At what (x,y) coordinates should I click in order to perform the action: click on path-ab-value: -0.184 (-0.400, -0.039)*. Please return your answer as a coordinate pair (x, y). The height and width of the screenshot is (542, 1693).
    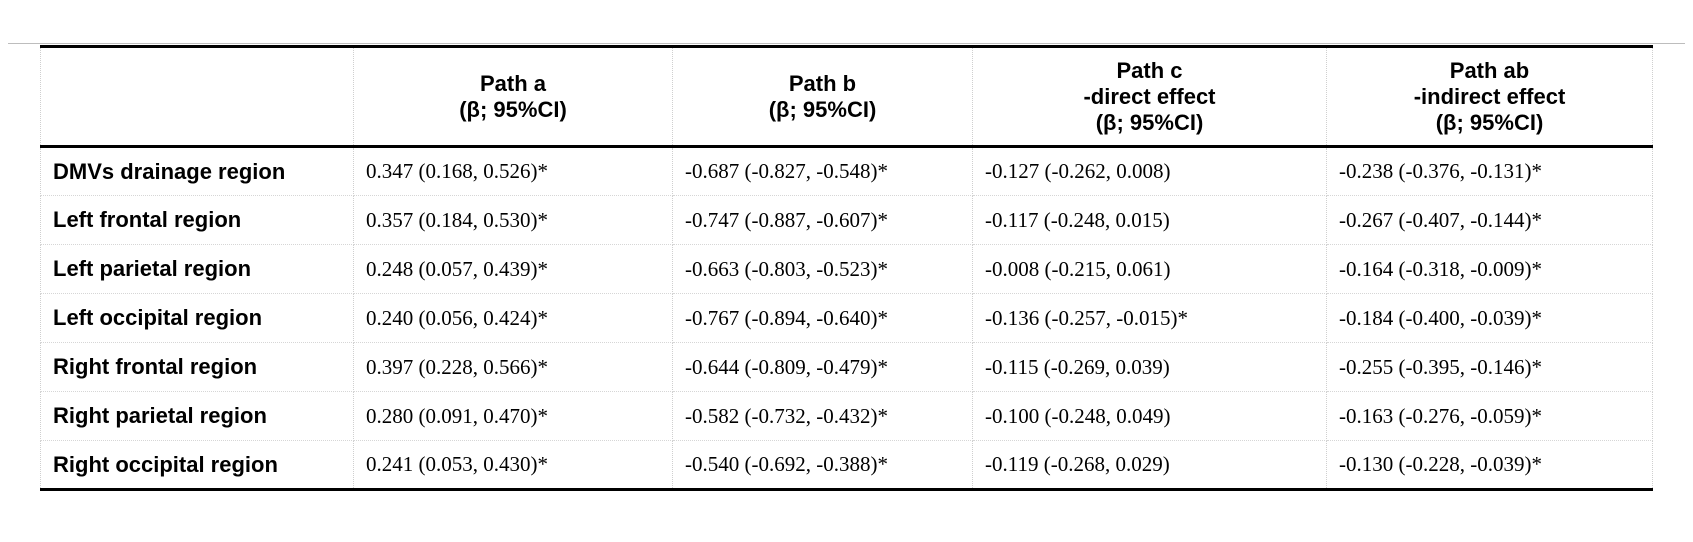
    Looking at the image, I should click on (1489, 318).